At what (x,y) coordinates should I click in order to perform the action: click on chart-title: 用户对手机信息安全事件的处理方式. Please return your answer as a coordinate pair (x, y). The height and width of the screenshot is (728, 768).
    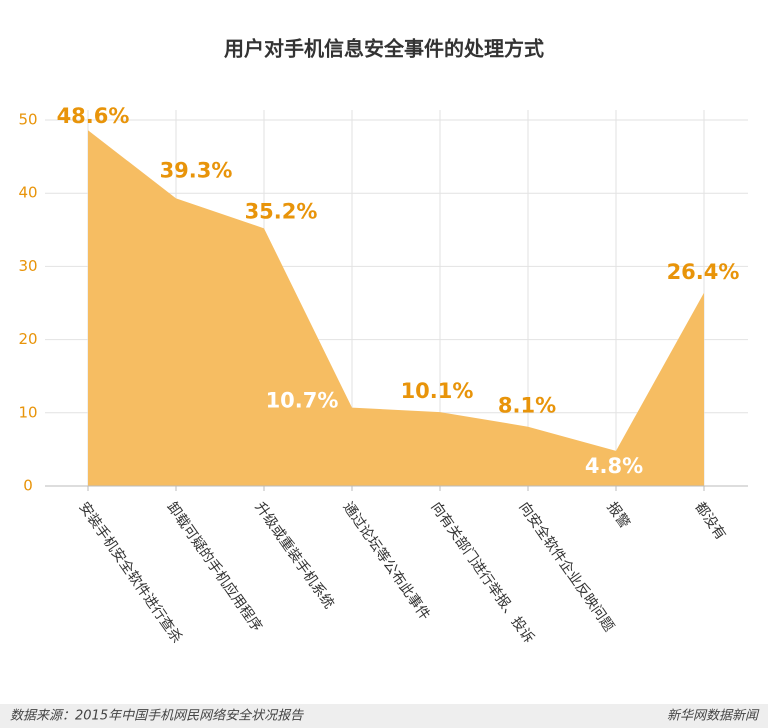
    Looking at the image, I should click on (384, 49).